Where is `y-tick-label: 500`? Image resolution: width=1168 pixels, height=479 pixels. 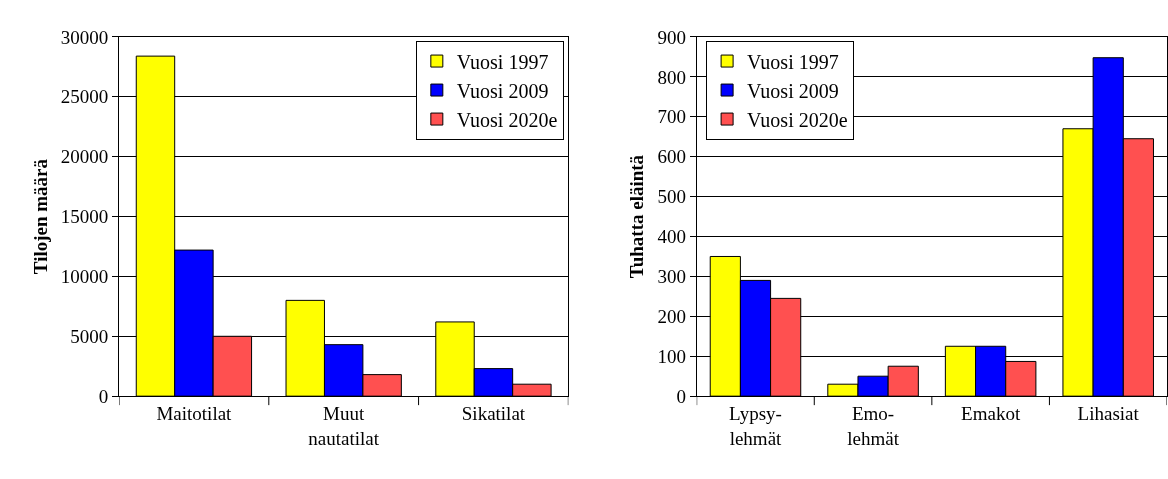
y-tick-label: 500 is located at coordinates (671, 197).